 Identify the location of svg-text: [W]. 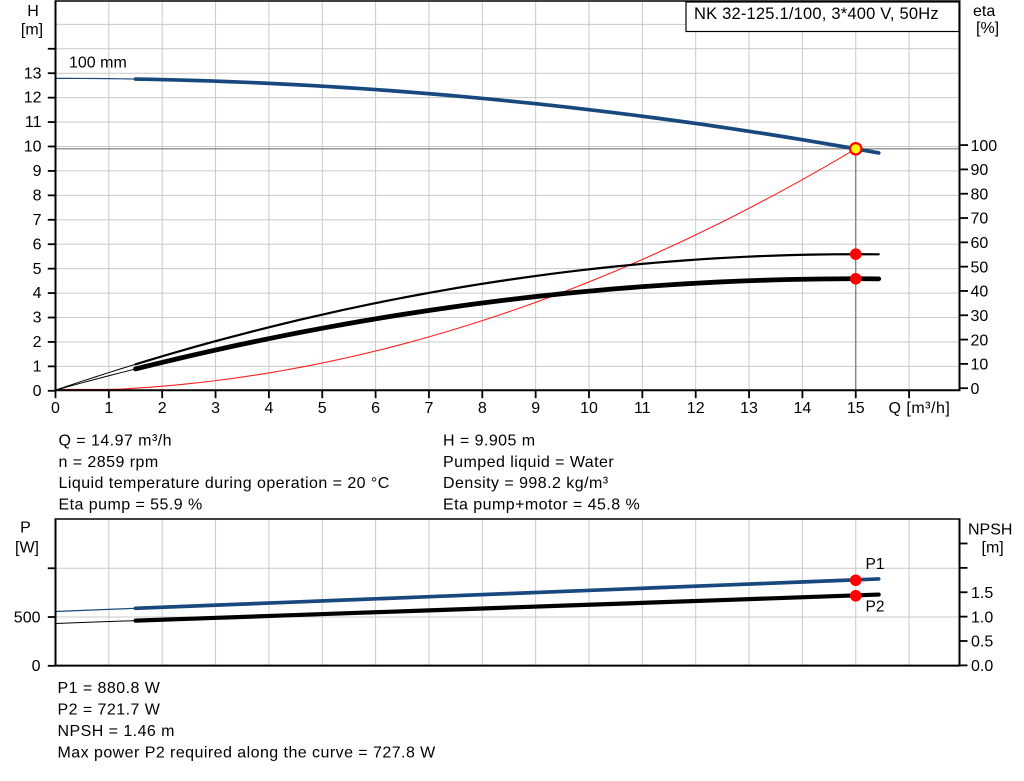
(27, 547).